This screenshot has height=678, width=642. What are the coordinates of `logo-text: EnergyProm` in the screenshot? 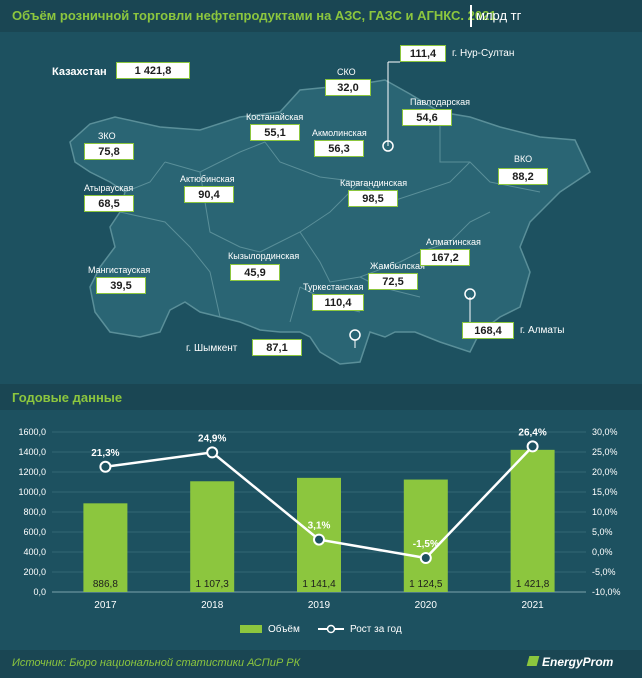 It's located at (578, 662).